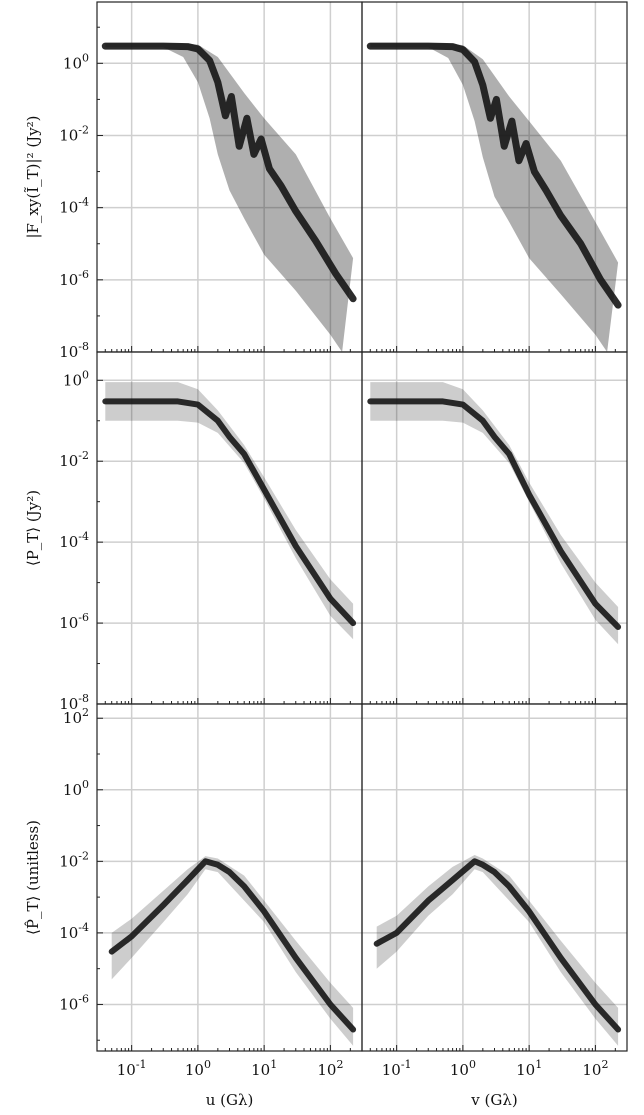  I want to click on panel-2-u, so click(229, 528).